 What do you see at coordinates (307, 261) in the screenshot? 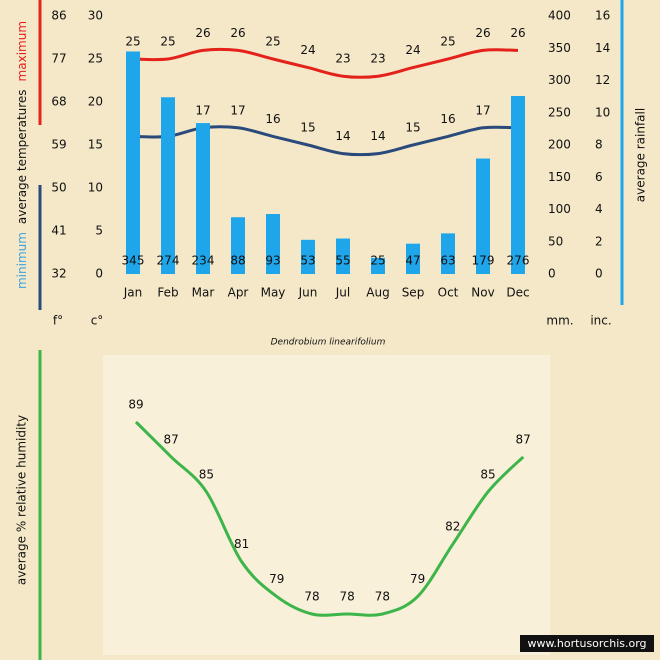
I see `rain-label: 53` at bounding box center [307, 261].